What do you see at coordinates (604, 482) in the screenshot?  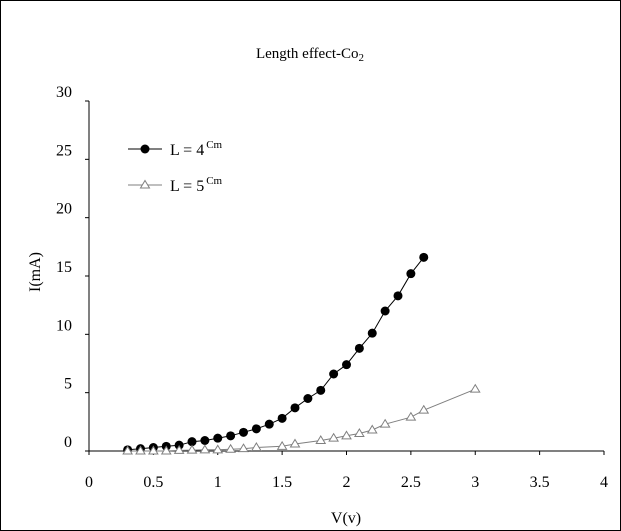 I see `x-tick-label: 4` at bounding box center [604, 482].